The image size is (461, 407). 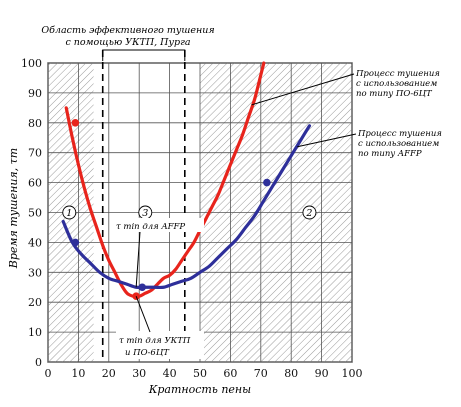 What do you see at coordinates (109, 373) in the screenshot?
I see `x-tick-label-20: 20` at bounding box center [109, 373].